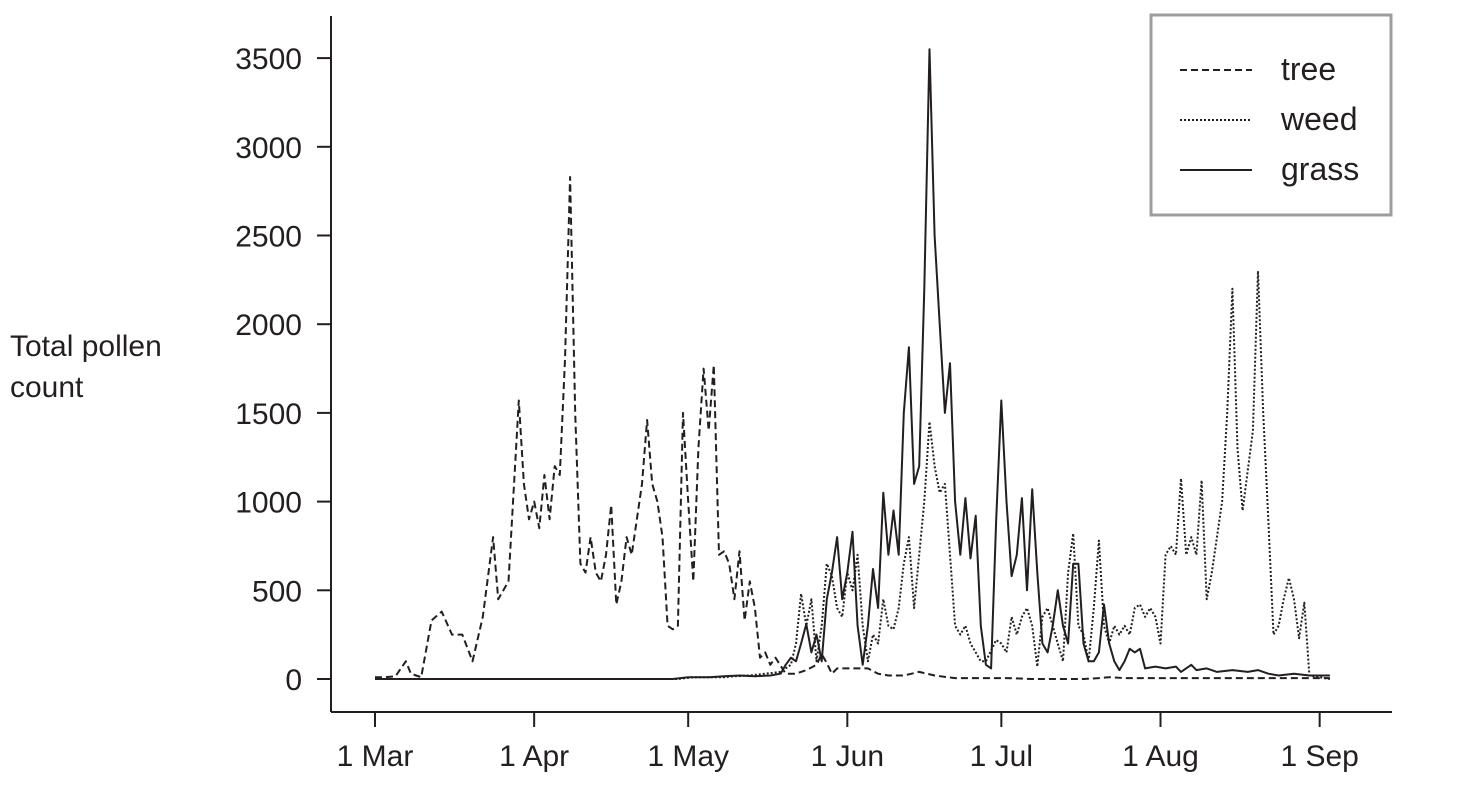 This screenshot has width=1468, height=799. I want to click on x-tick-label: 1 Sep, so click(1319, 756).